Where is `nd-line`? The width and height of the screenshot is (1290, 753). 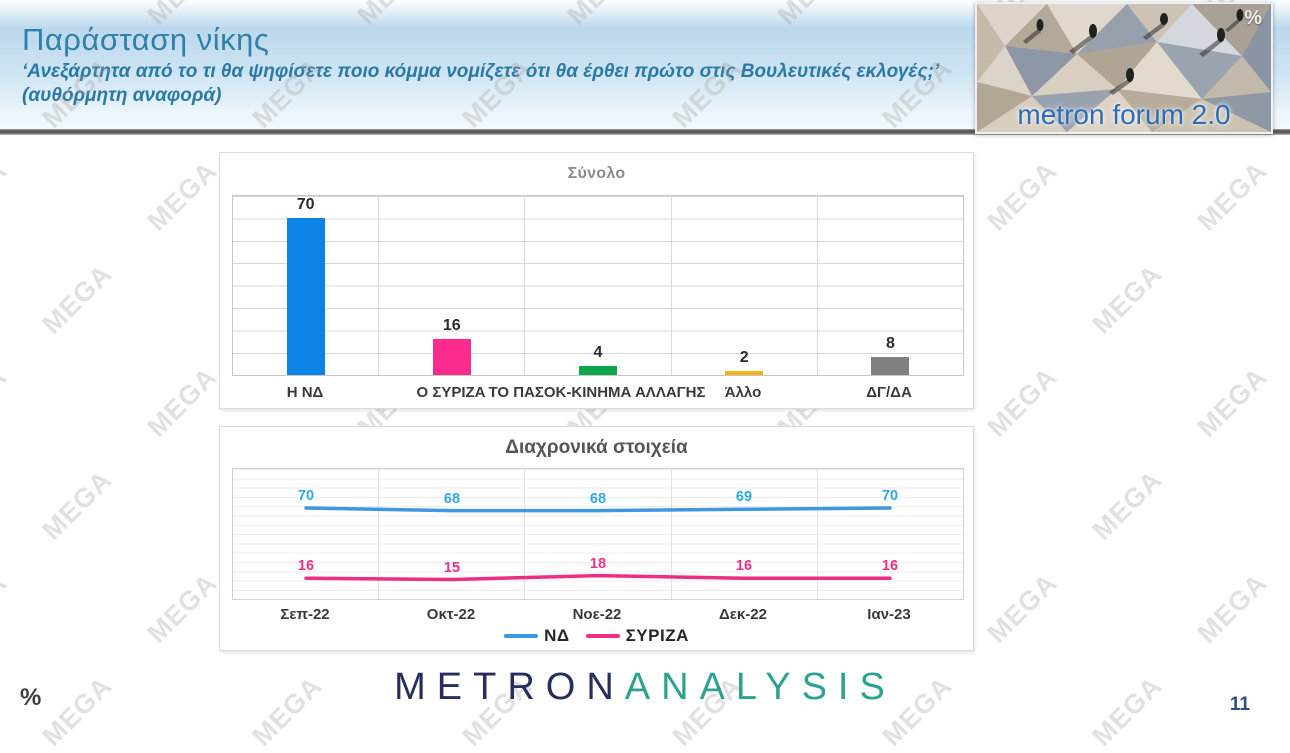 nd-line is located at coordinates (598, 509).